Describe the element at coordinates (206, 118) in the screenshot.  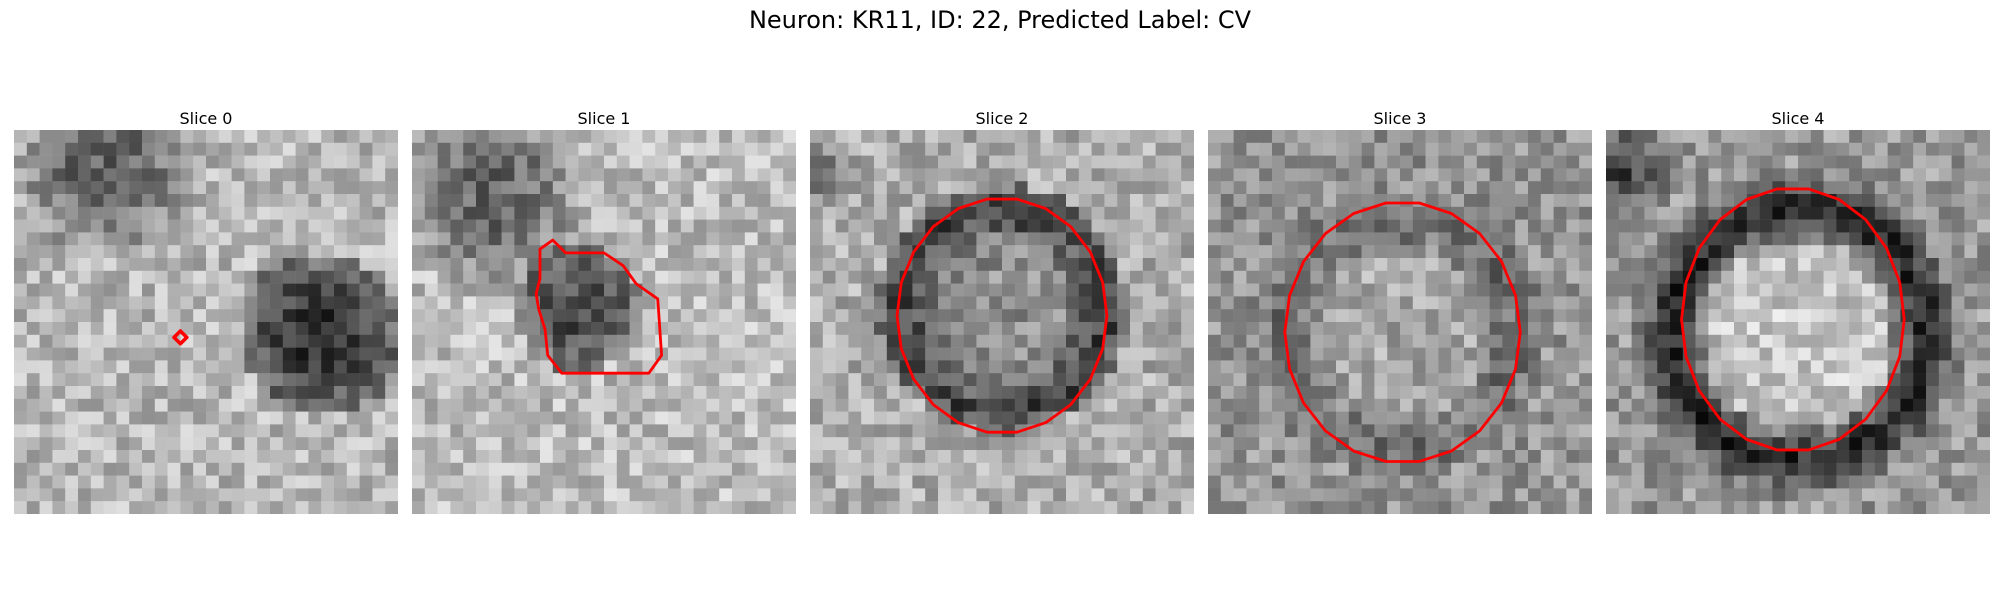
I see `panel-title: Slice 0` at that location.